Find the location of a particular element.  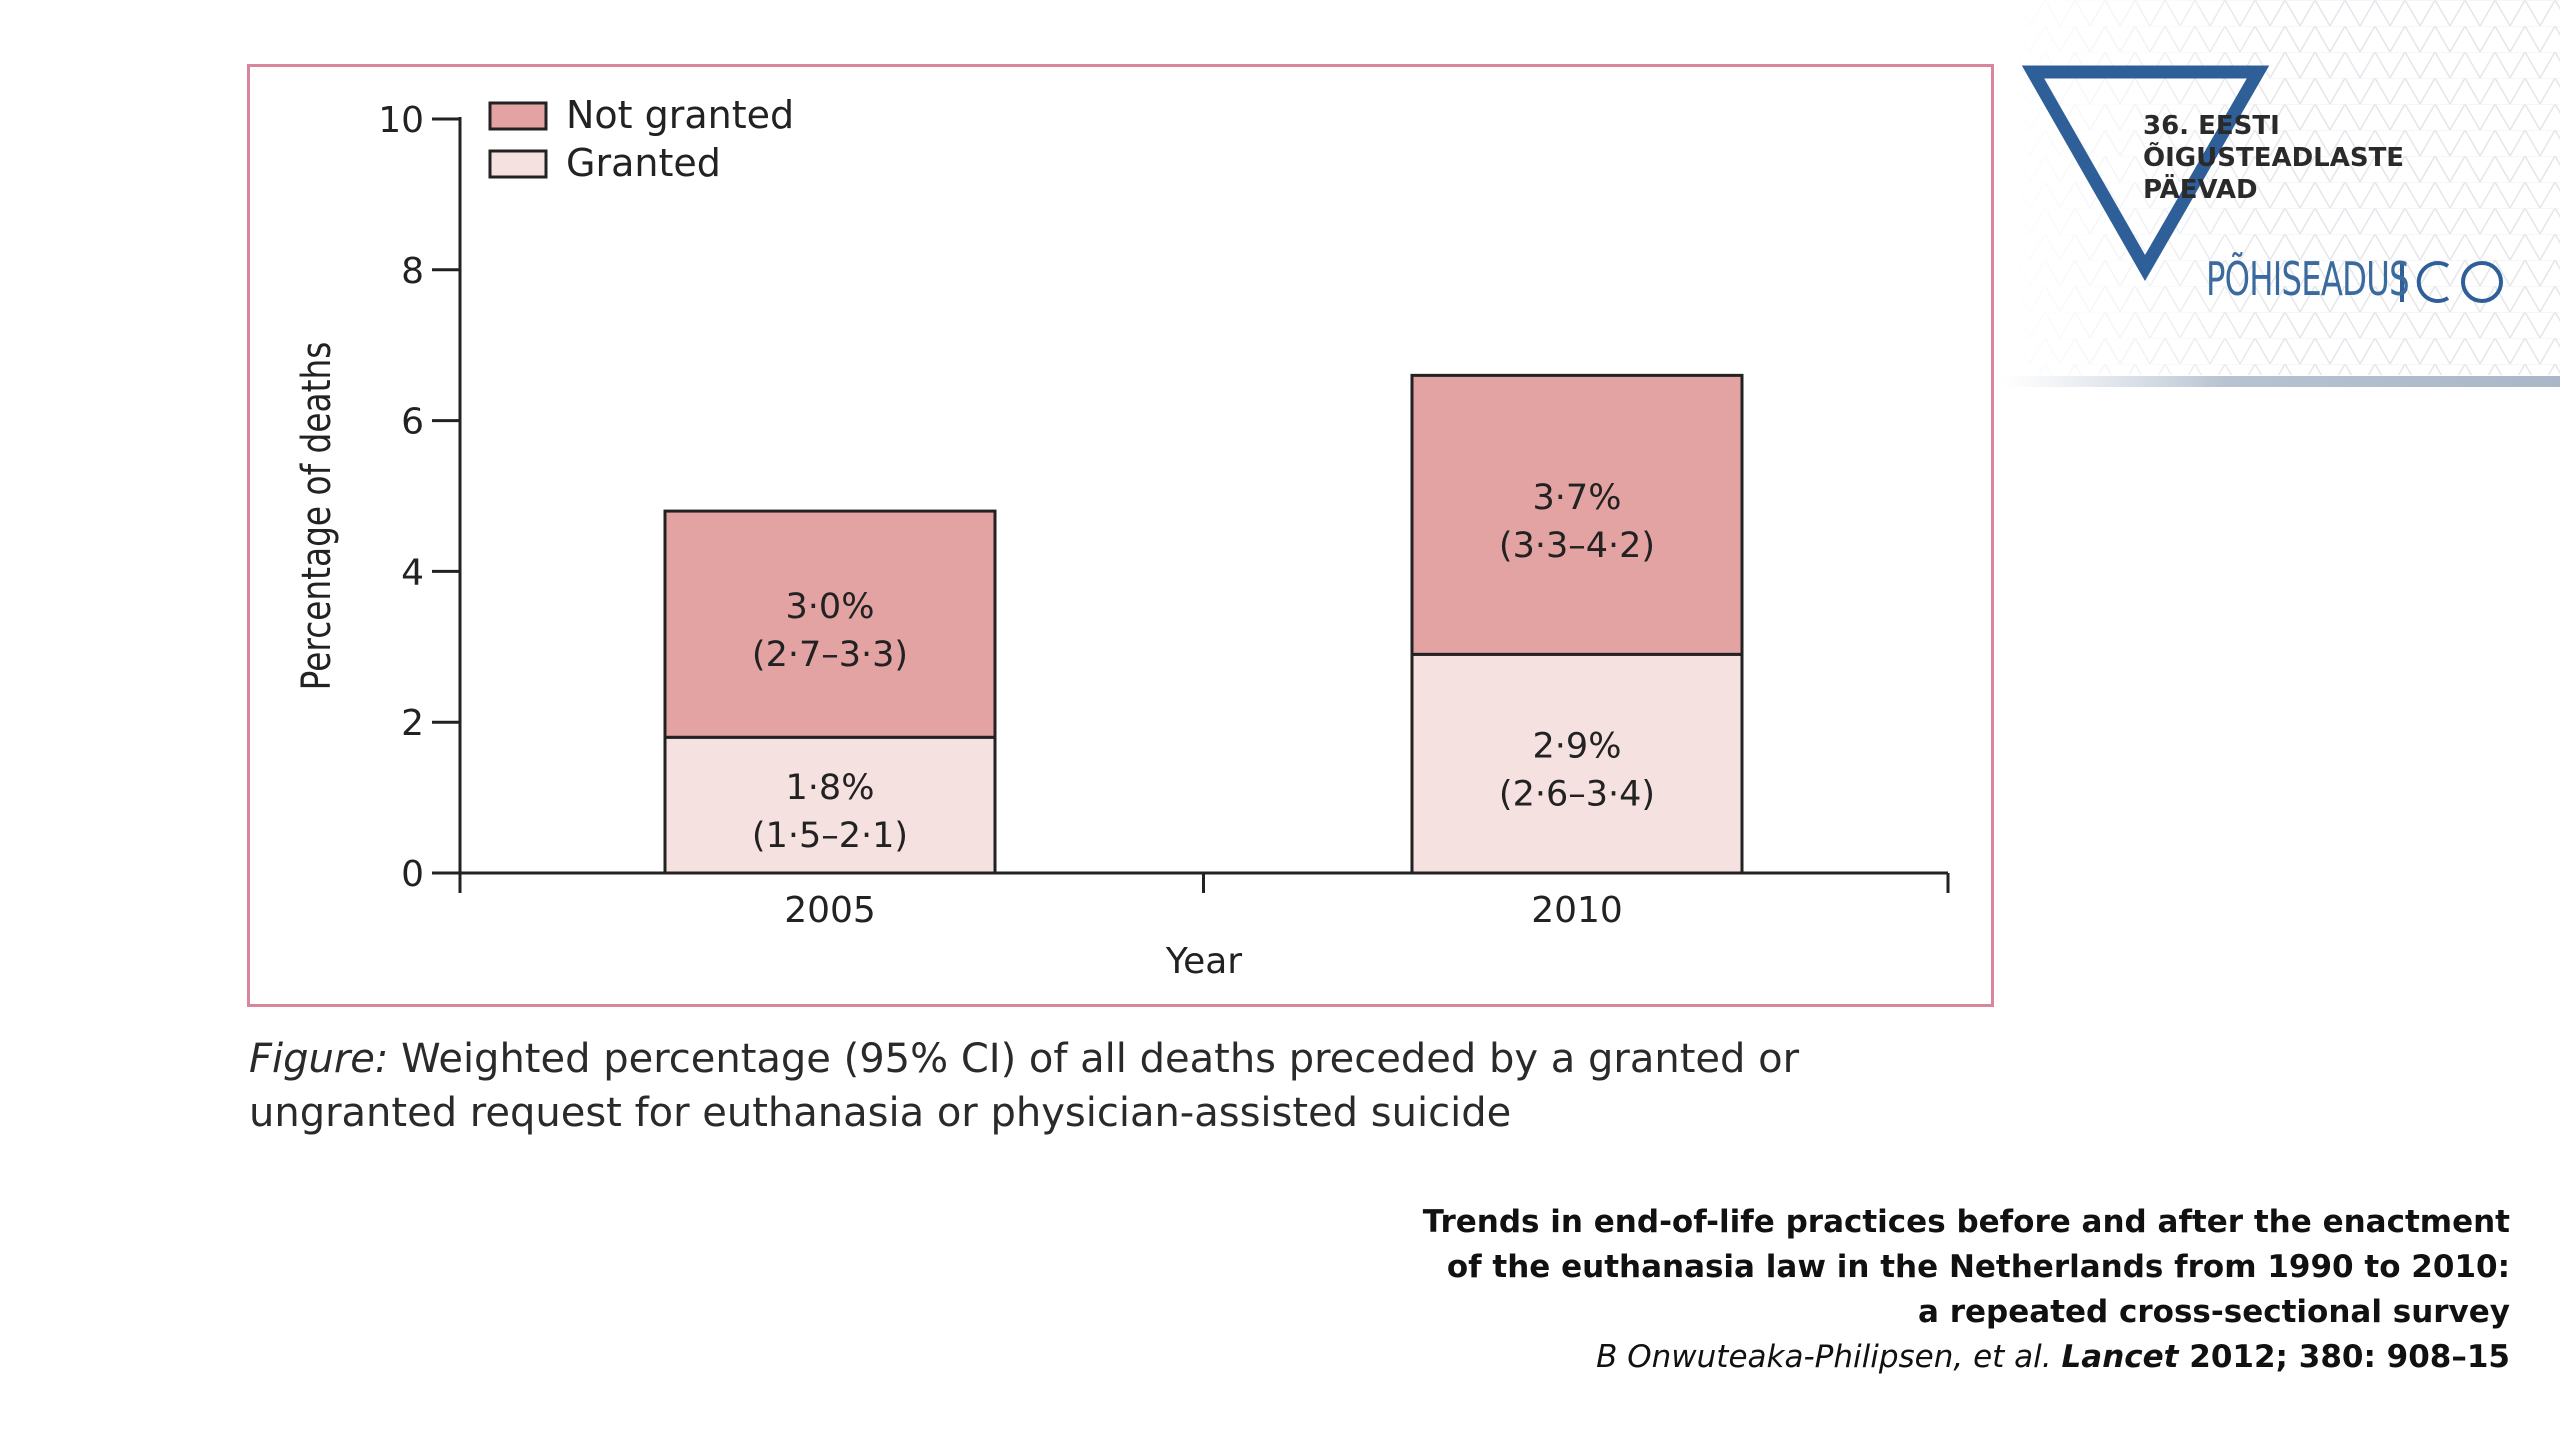

legend-swatch-granted is located at coordinates (518, 164).